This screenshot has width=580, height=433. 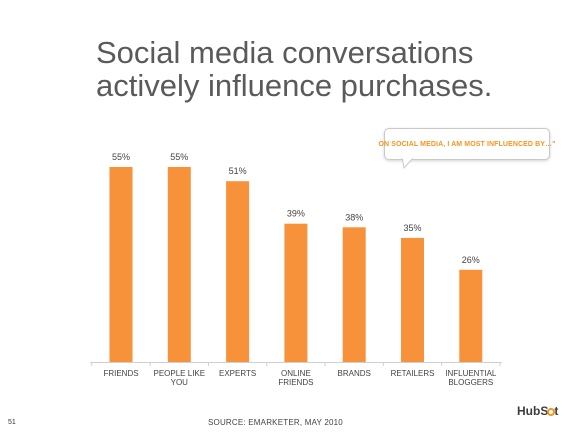 What do you see at coordinates (471, 260) in the screenshot?
I see `value-label-7: 26%` at bounding box center [471, 260].